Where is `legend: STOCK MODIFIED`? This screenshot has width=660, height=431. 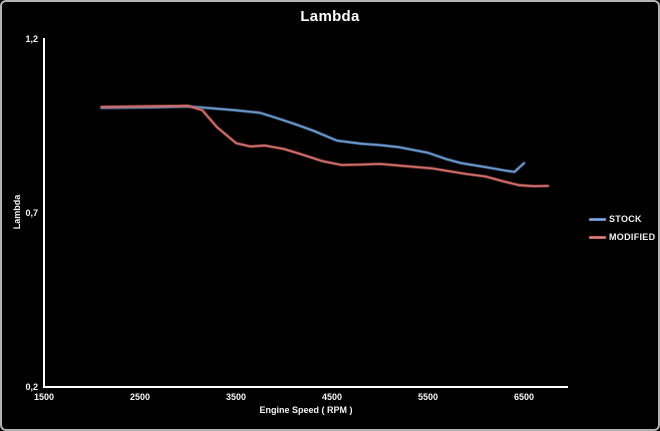
legend: STOCK MODIFIED is located at coordinates (622, 228).